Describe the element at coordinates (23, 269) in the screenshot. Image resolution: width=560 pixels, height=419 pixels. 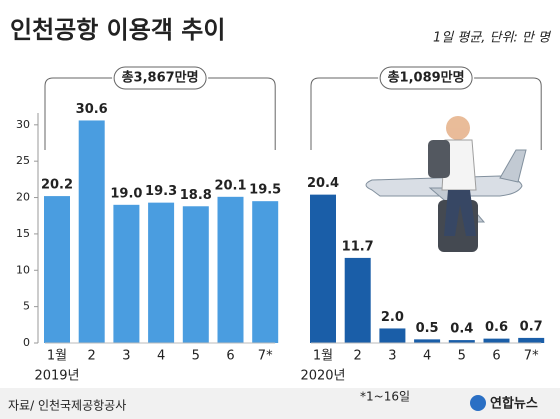
I see `y-tick-label: 10` at that location.